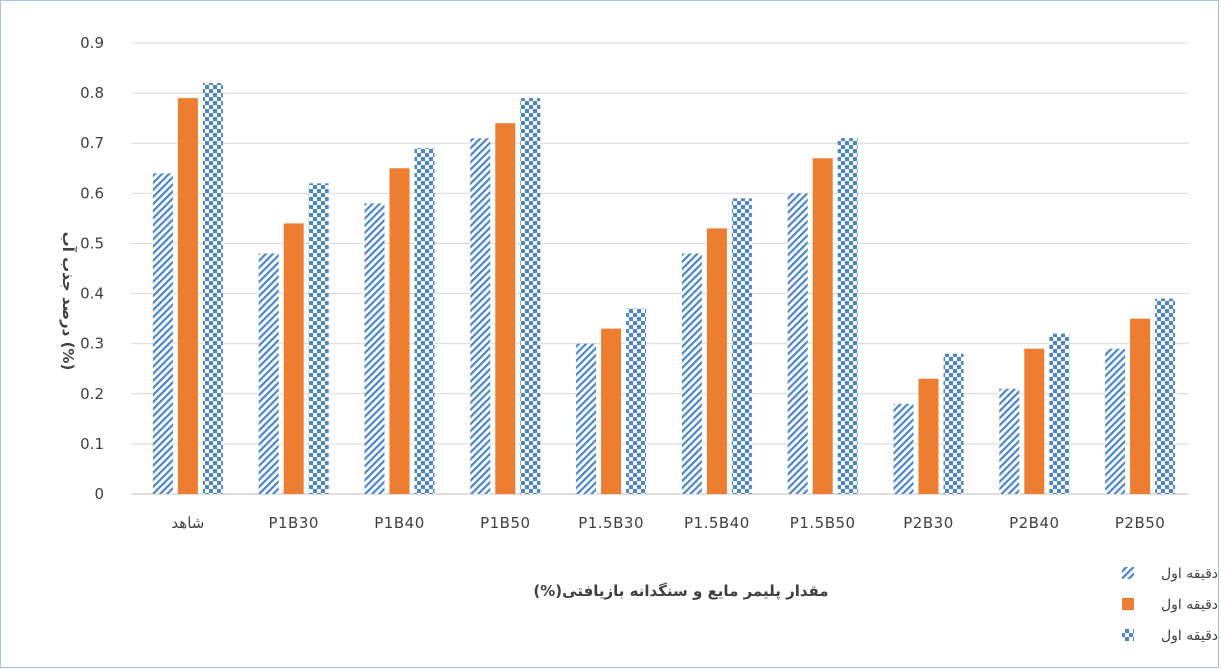  What do you see at coordinates (92, 243) in the screenshot?
I see `y-tick-label: 0.5` at bounding box center [92, 243].